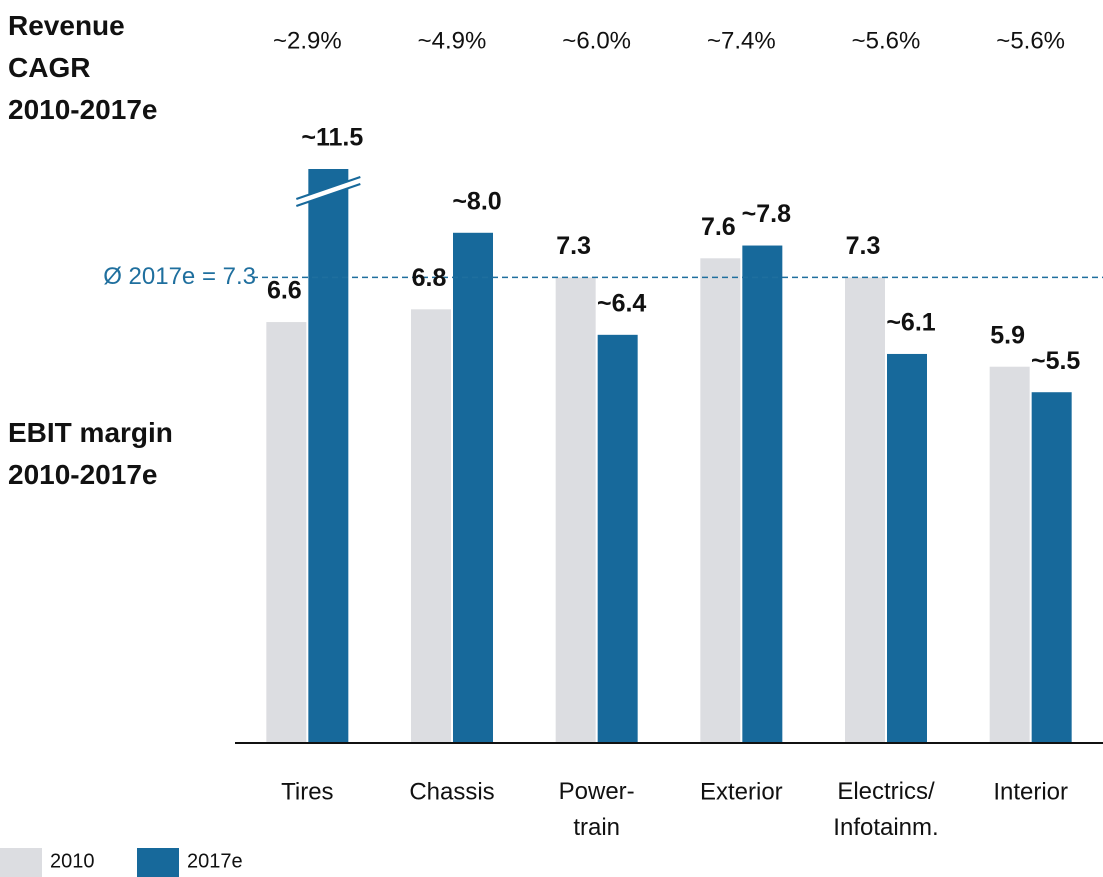 The width and height of the screenshot is (1103, 877). What do you see at coordinates (307, 40) in the screenshot?
I see `cagr-value: ~2.9%` at bounding box center [307, 40].